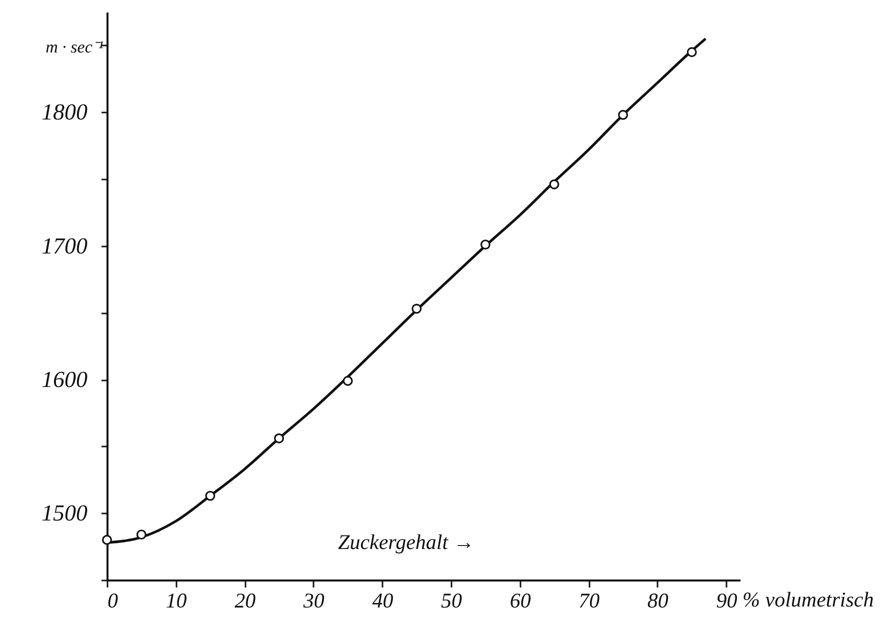 The image size is (891, 619). I want to click on y-tick-label: 1800, so click(65, 112).